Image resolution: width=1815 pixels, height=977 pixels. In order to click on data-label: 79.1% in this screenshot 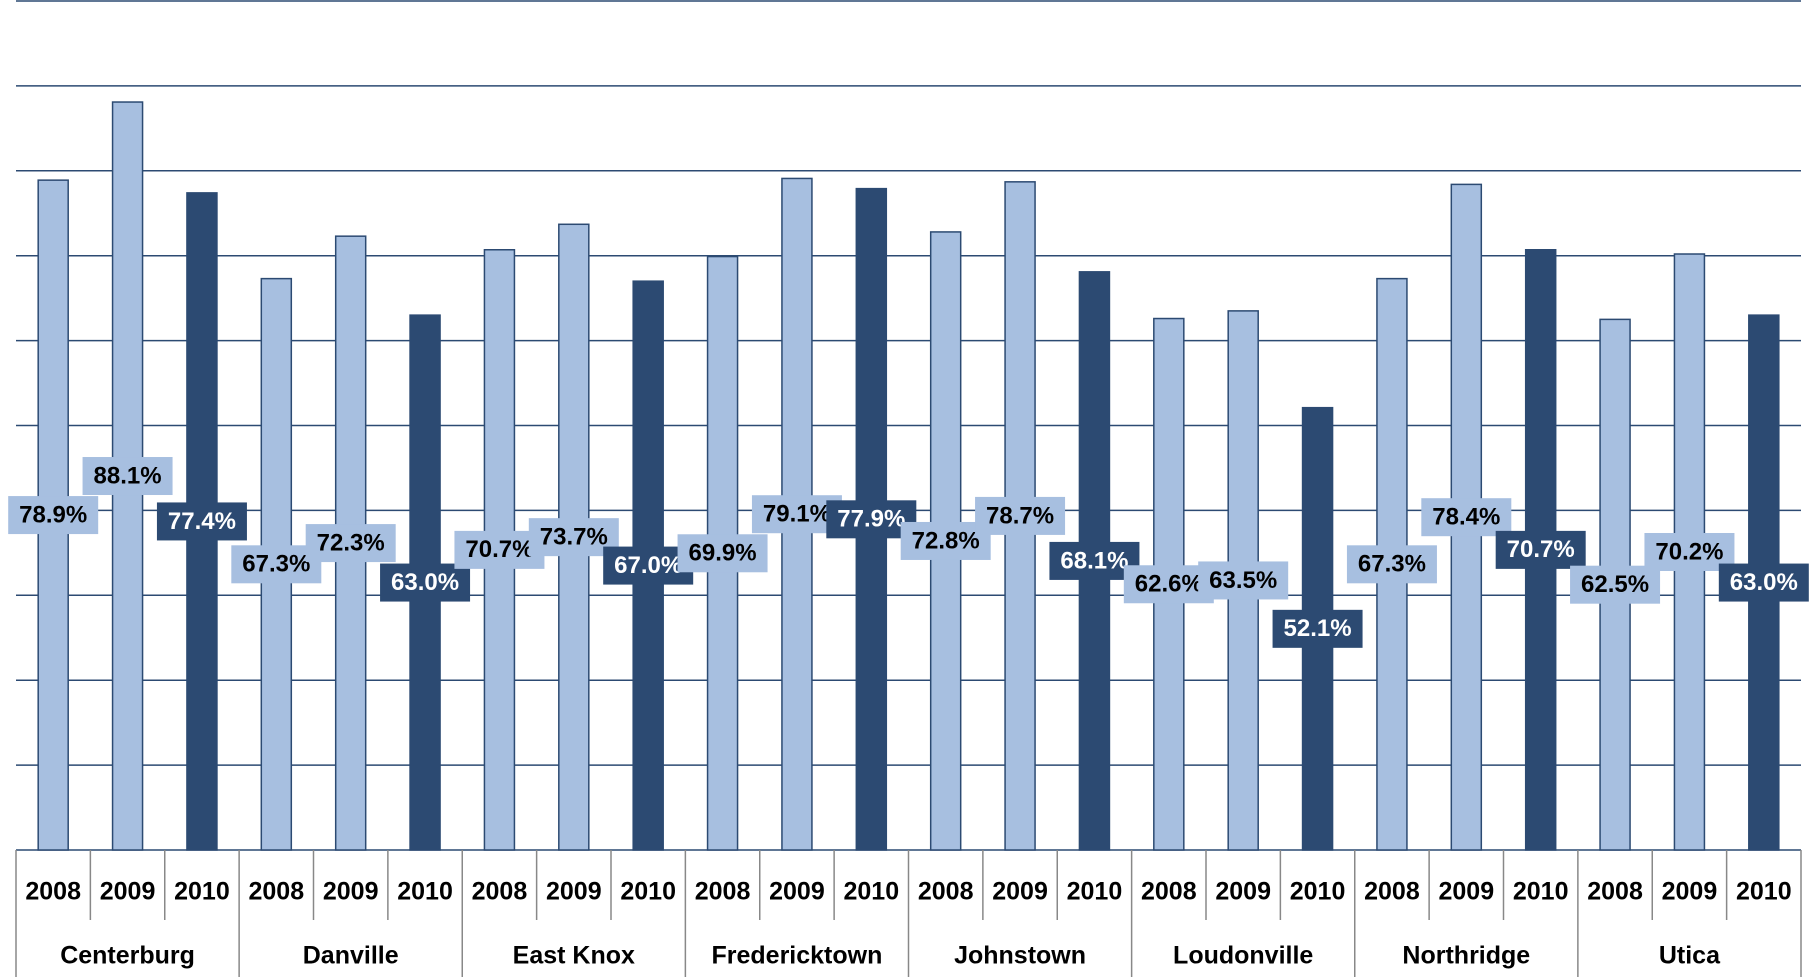, I will do `click(797, 514)`.